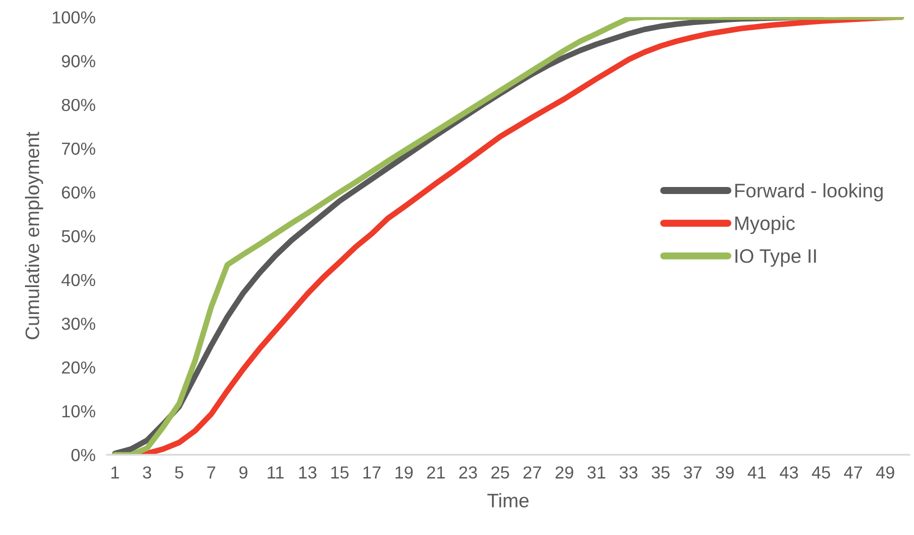 The image size is (914, 535). I want to click on legend-label: IO Type II, so click(776, 258).